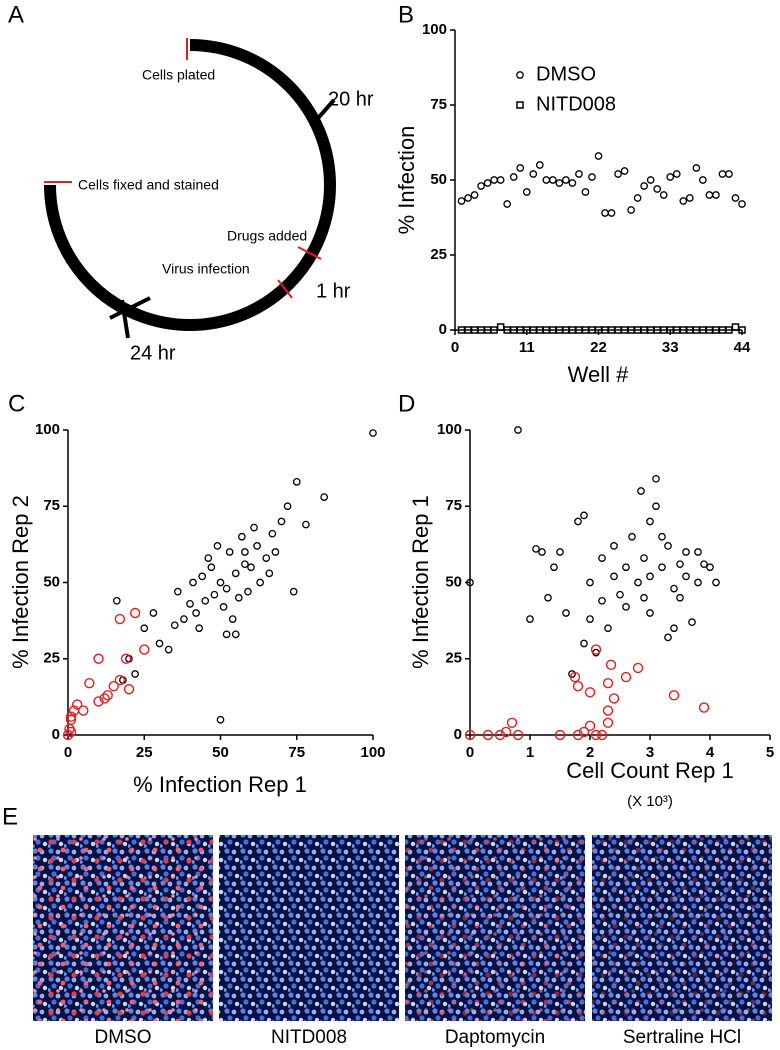 The height and width of the screenshot is (1050, 780). Describe the element at coordinates (148, 185) in the screenshot. I see `diagram-label: Cells fixed and stained` at that location.